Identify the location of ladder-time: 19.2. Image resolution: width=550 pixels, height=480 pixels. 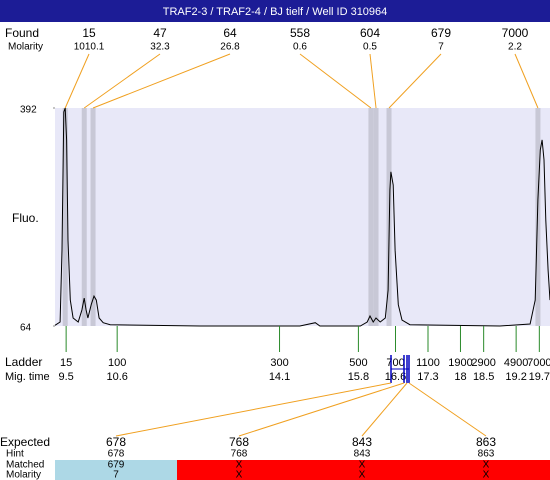
(515, 377).